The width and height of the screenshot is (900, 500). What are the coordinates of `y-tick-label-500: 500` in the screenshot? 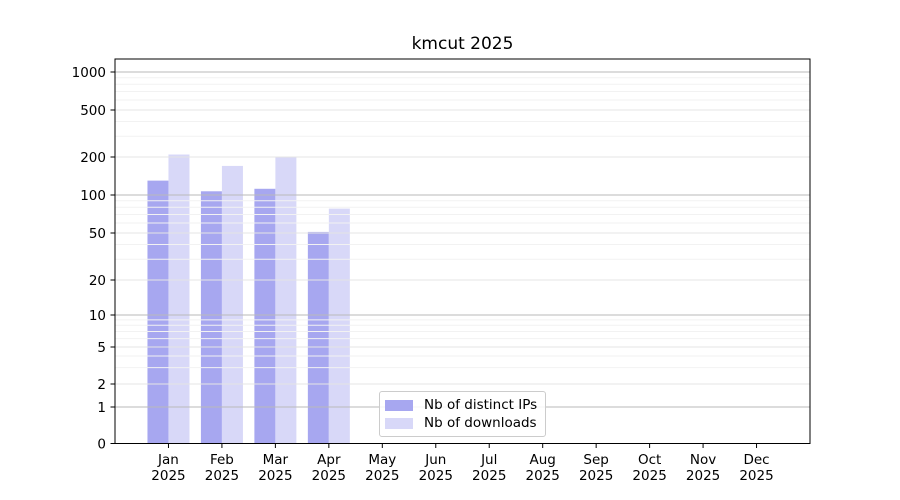 It's located at (93, 111).